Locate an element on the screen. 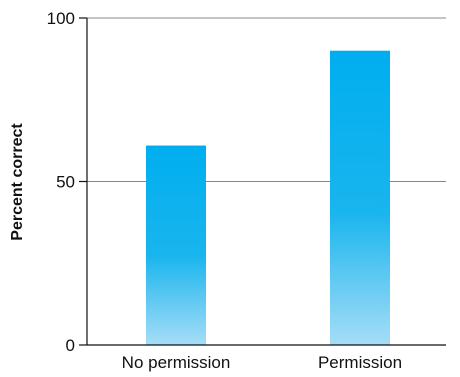 The image size is (460, 377). bar-no-permission is located at coordinates (176, 245).